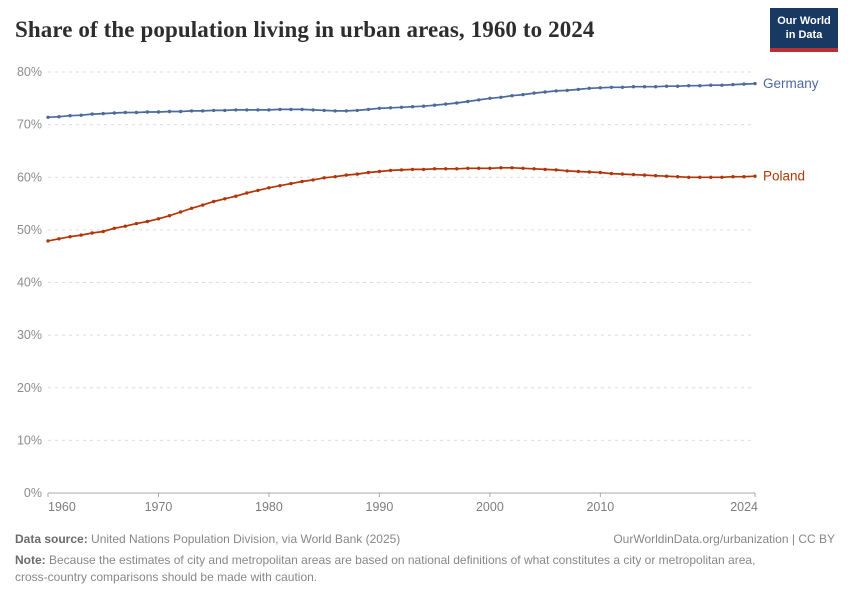 This screenshot has height=600, width=850. Describe the element at coordinates (62, 507) in the screenshot. I see `x-tick-label: 1960` at that location.